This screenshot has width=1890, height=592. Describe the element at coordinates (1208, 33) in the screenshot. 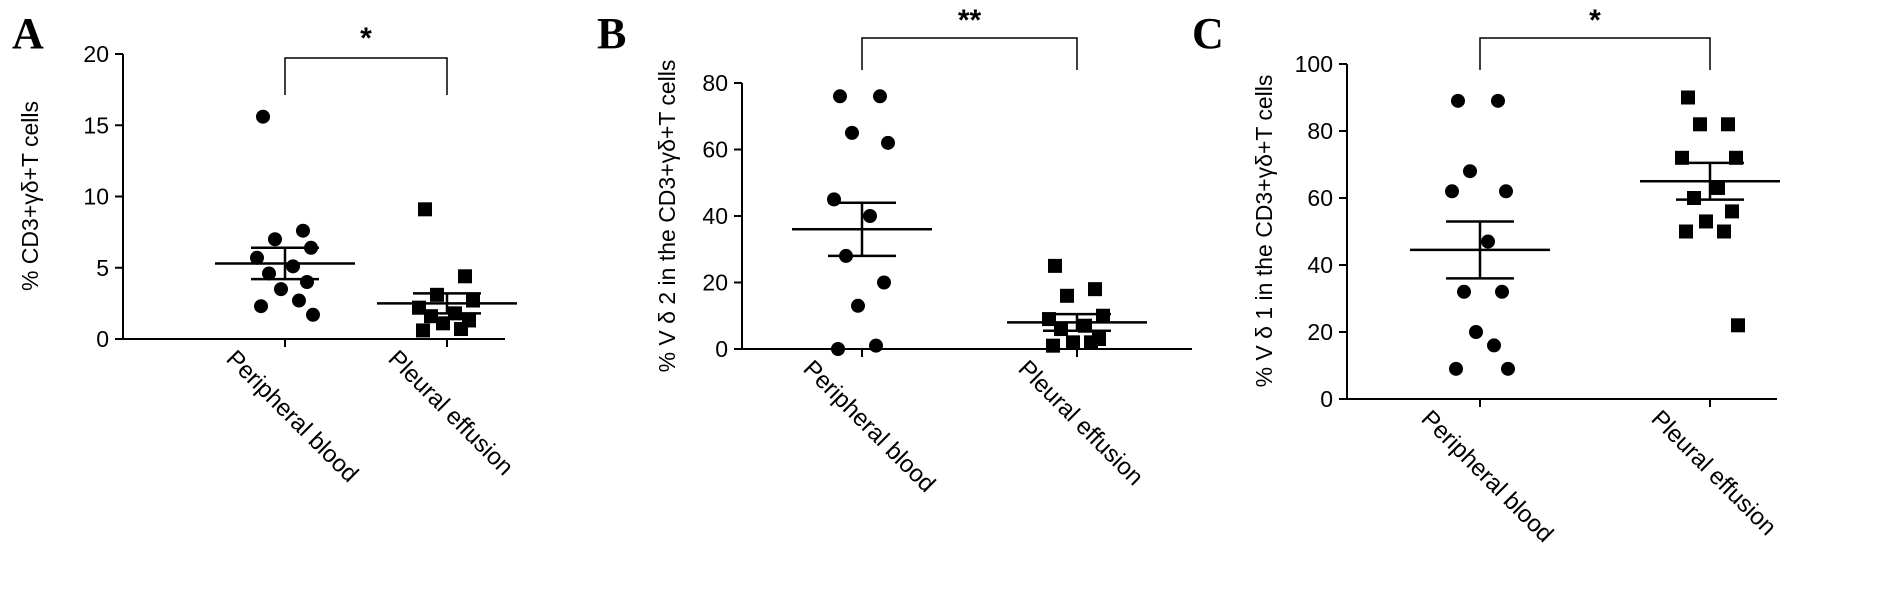

I see `panel-c-letter: C` at that location.